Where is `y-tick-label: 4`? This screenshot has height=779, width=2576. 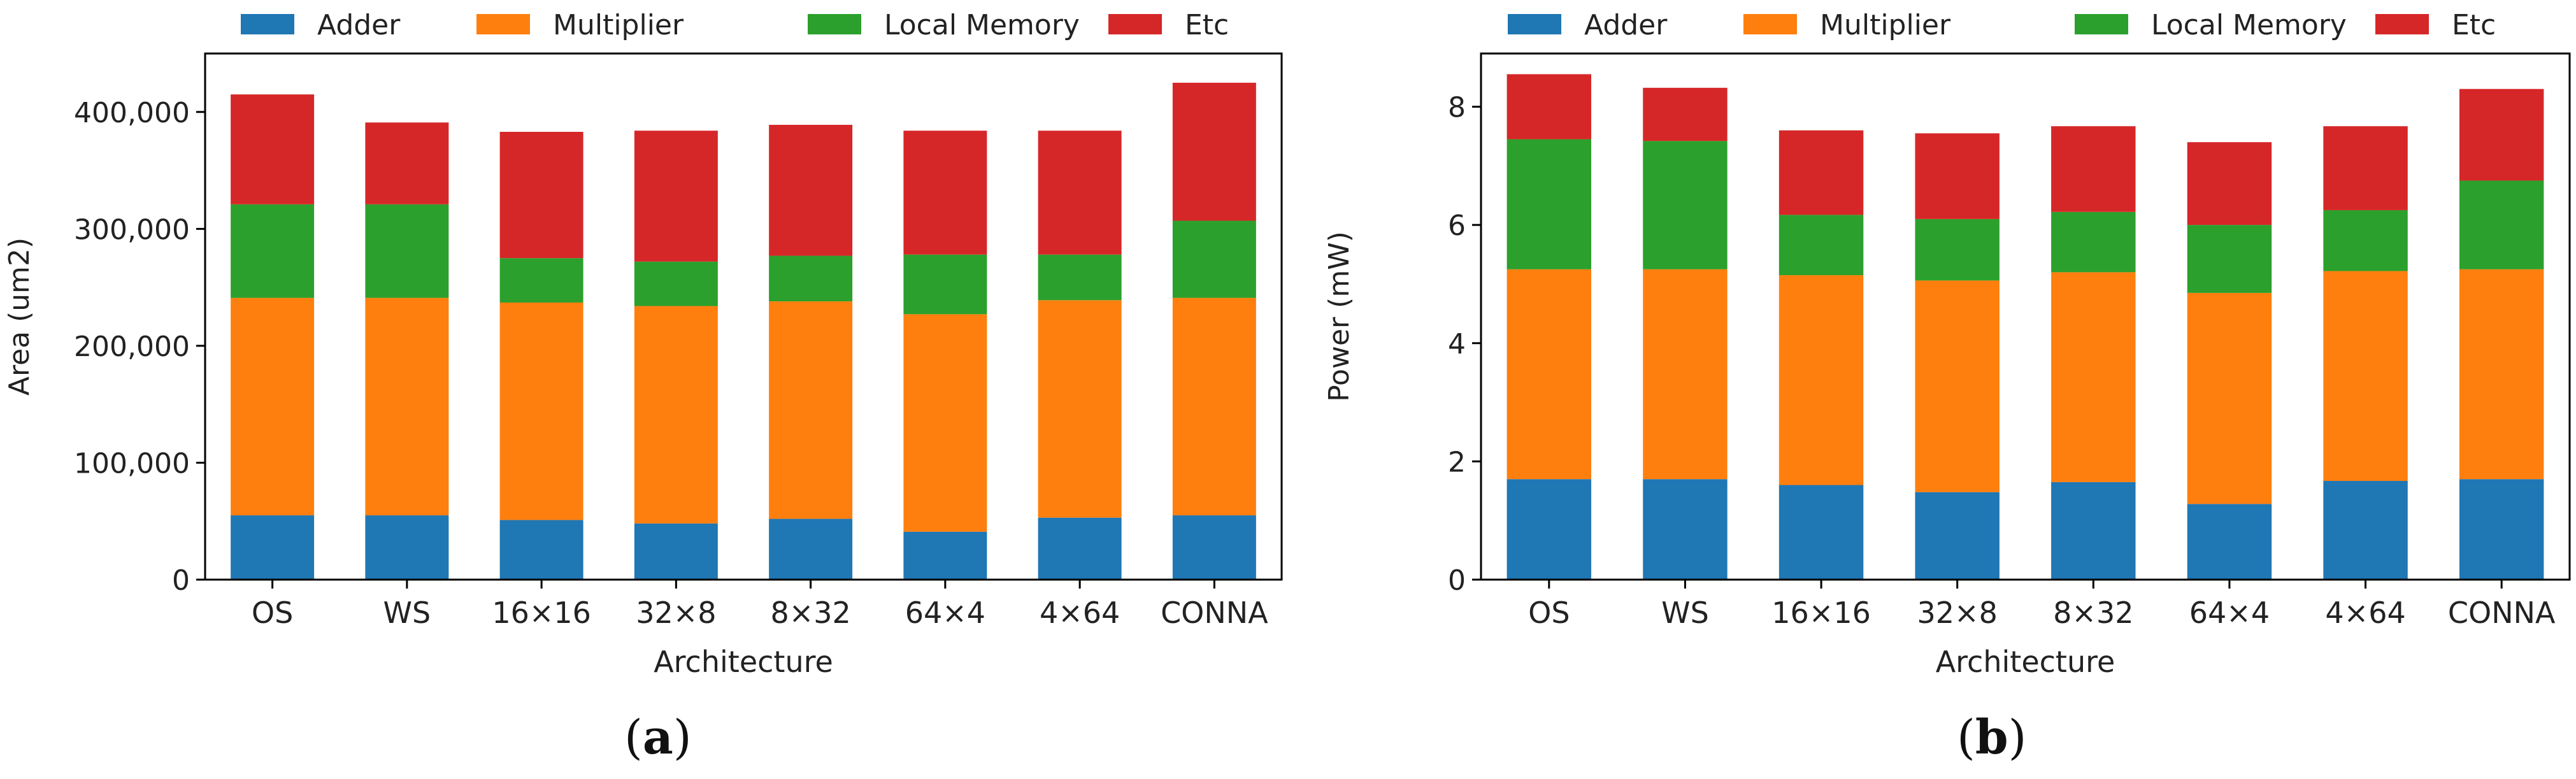
y-tick-label: 4 is located at coordinates (1457, 344).